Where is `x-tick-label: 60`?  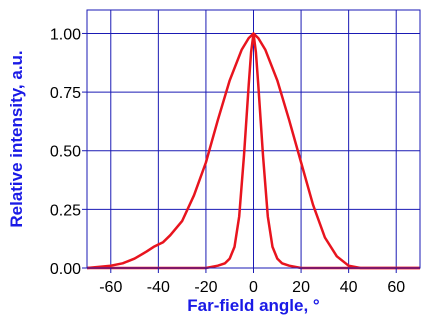 x-tick-label: 60 is located at coordinates (396, 287).